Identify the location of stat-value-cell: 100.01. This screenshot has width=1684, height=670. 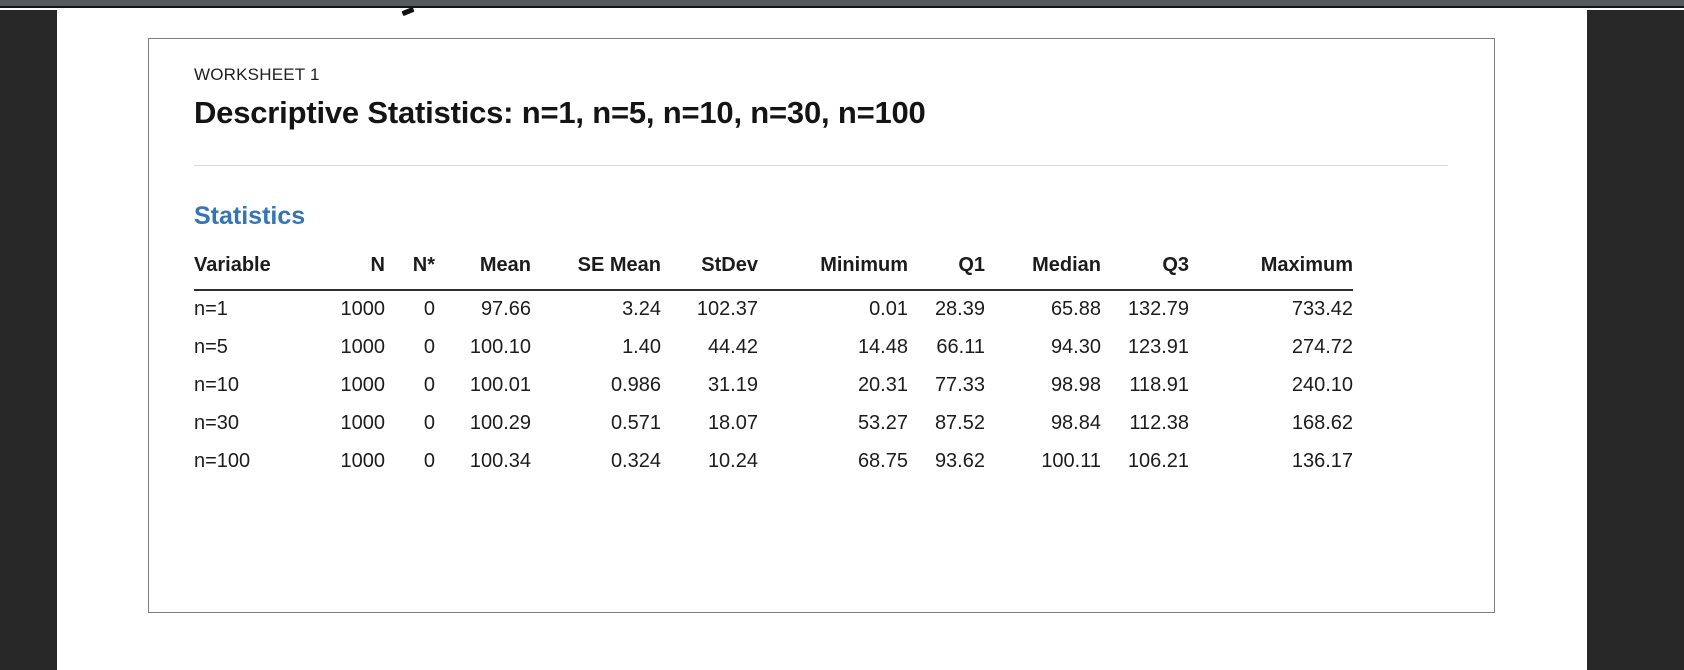
(500, 384).